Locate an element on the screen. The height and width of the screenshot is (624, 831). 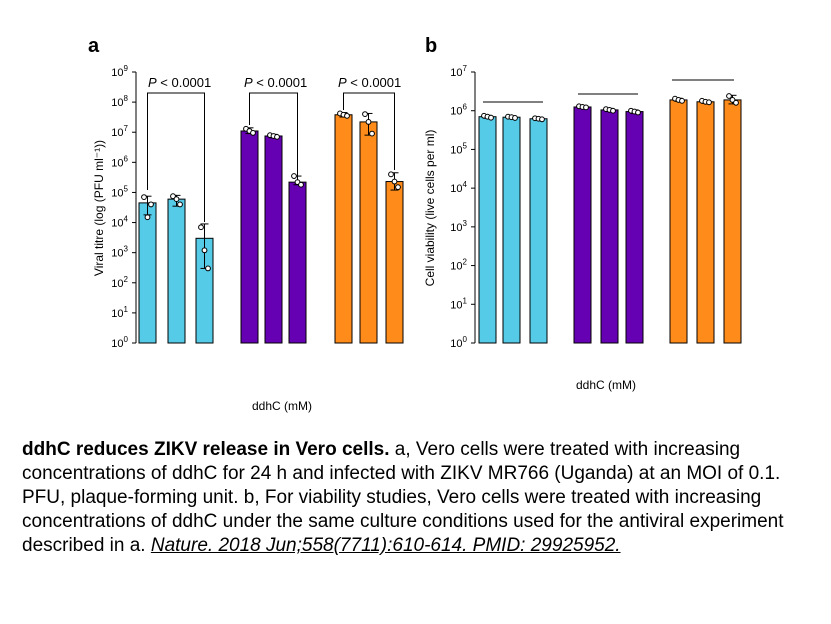
panel-b-ylabel: Cell viability (live cells per ml) is located at coordinates (430, 208).